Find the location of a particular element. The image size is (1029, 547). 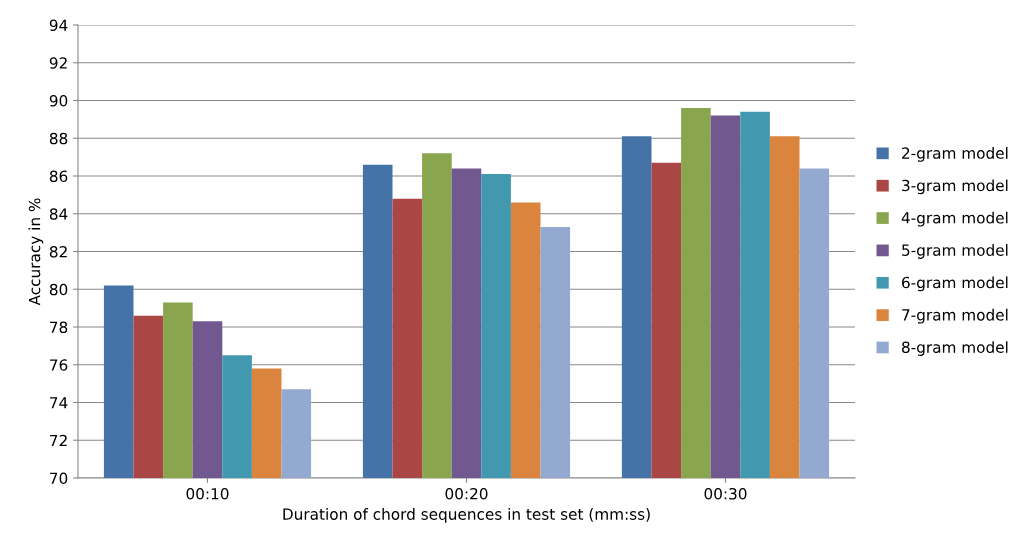

legend-label: 6-gram model is located at coordinates (955, 284).